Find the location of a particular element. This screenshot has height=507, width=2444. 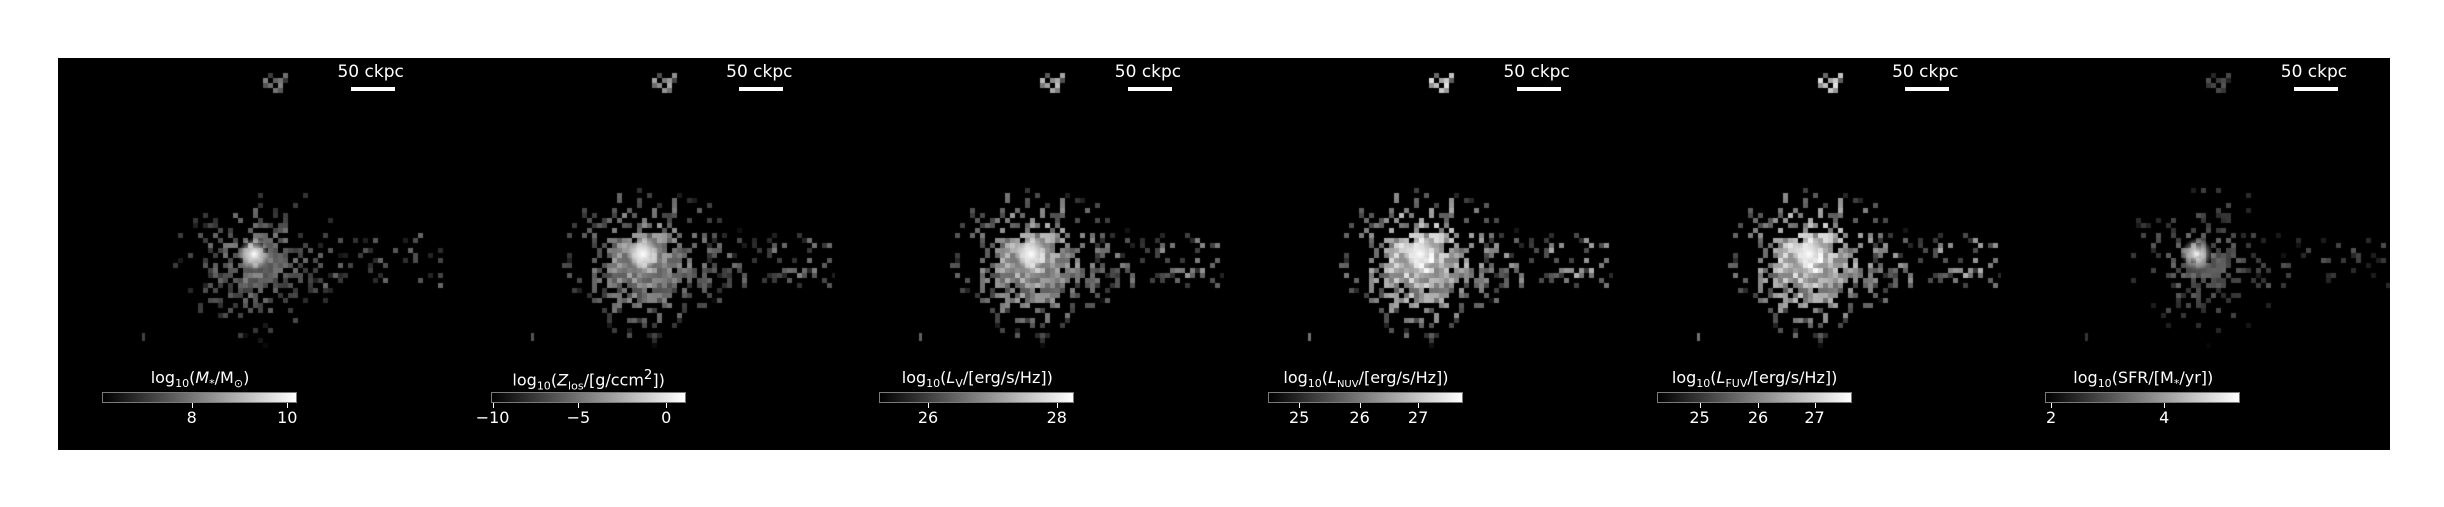

colorbar-tick-label: 2 is located at coordinates (2051, 417).